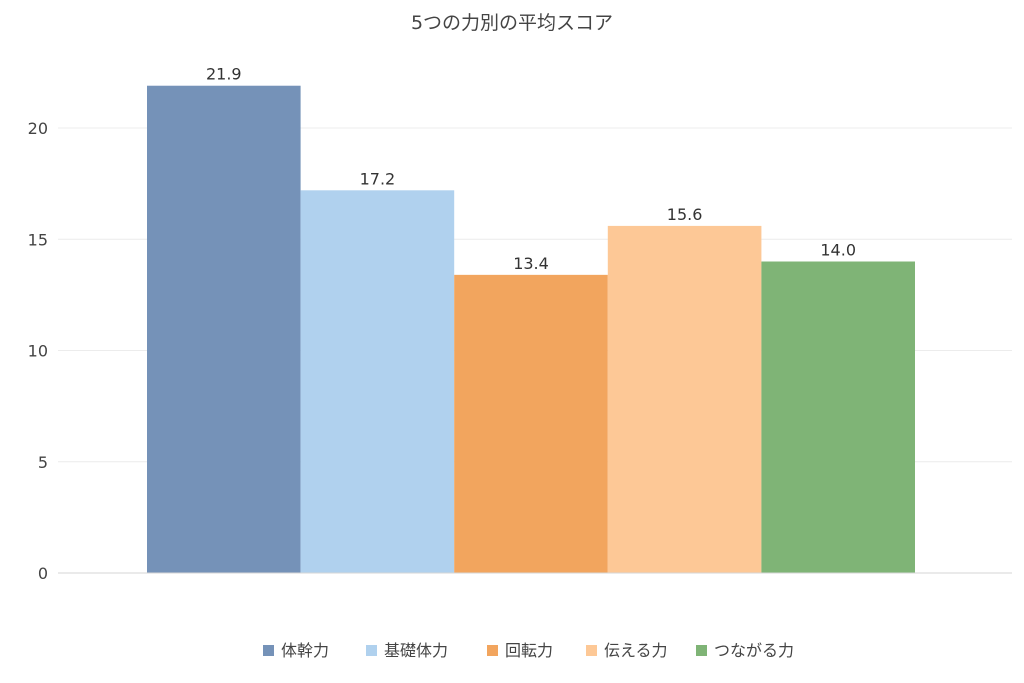 This screenshot has width=1024, height=683. Describe the element at coordinates (636, 650) in the screenshot. I see `legend-label: 伝える力` at that location.